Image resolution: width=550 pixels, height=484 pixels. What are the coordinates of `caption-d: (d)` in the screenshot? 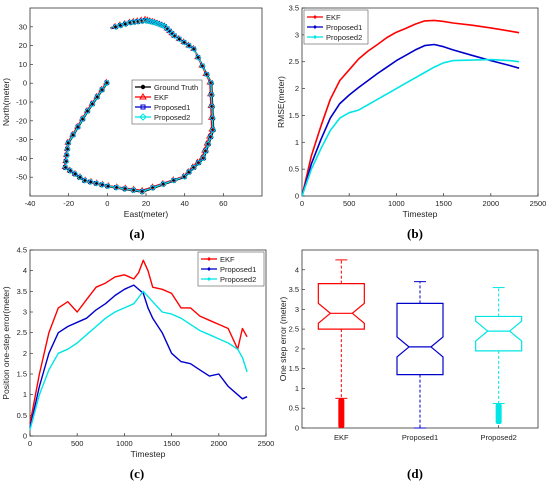 It's located at (415, 473).